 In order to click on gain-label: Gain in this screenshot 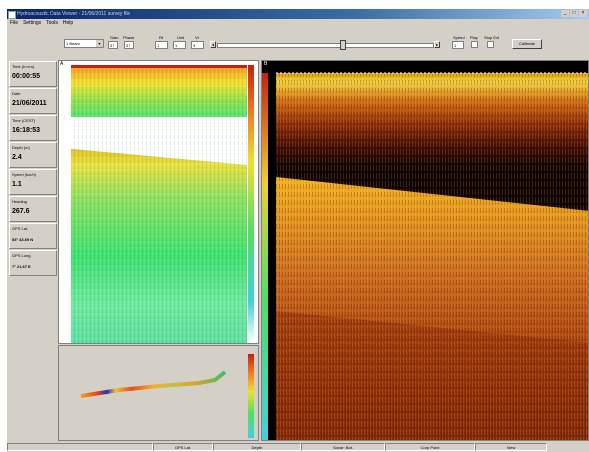, I will do `click(114, 37)`.